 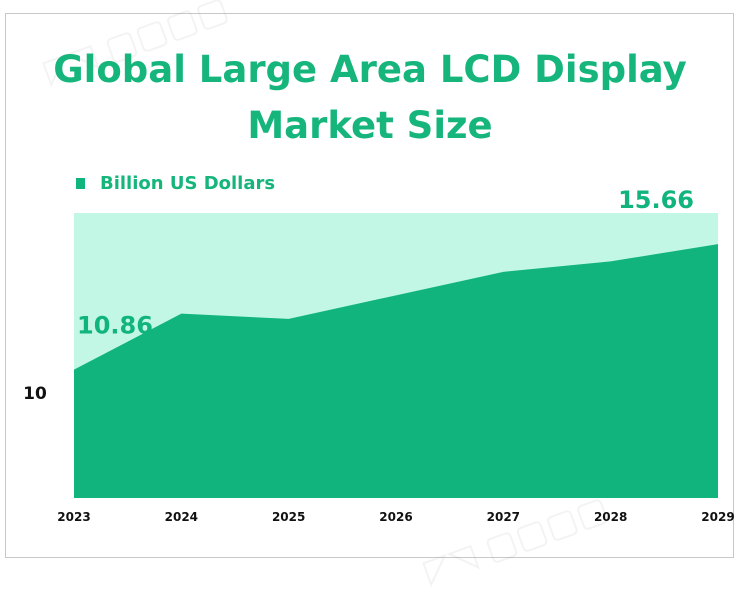 I want to click on legend: Billion US Dollars, so click(x=175, y=183).